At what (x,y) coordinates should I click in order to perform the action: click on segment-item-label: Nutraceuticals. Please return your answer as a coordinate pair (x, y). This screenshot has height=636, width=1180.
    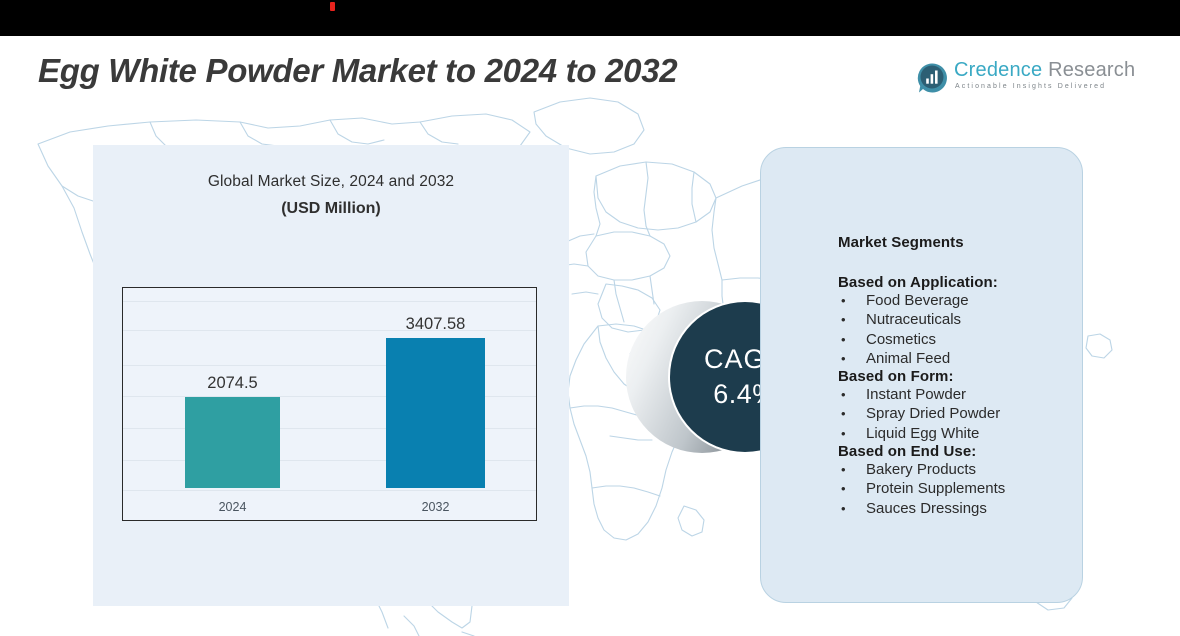
    Looking at the image, I should click on (914, 320).